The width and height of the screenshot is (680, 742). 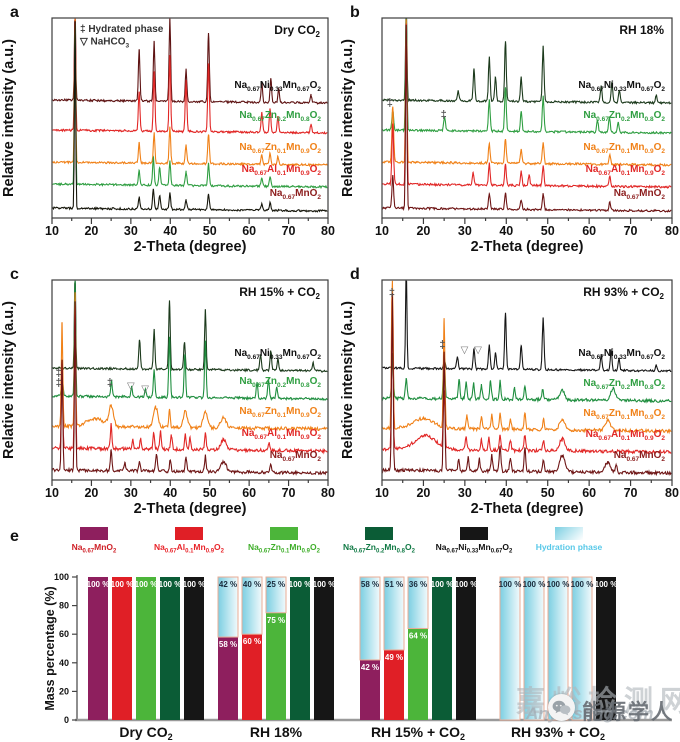 I want to click on hydration-value-label: 25 %, so click(x=276, y=584).